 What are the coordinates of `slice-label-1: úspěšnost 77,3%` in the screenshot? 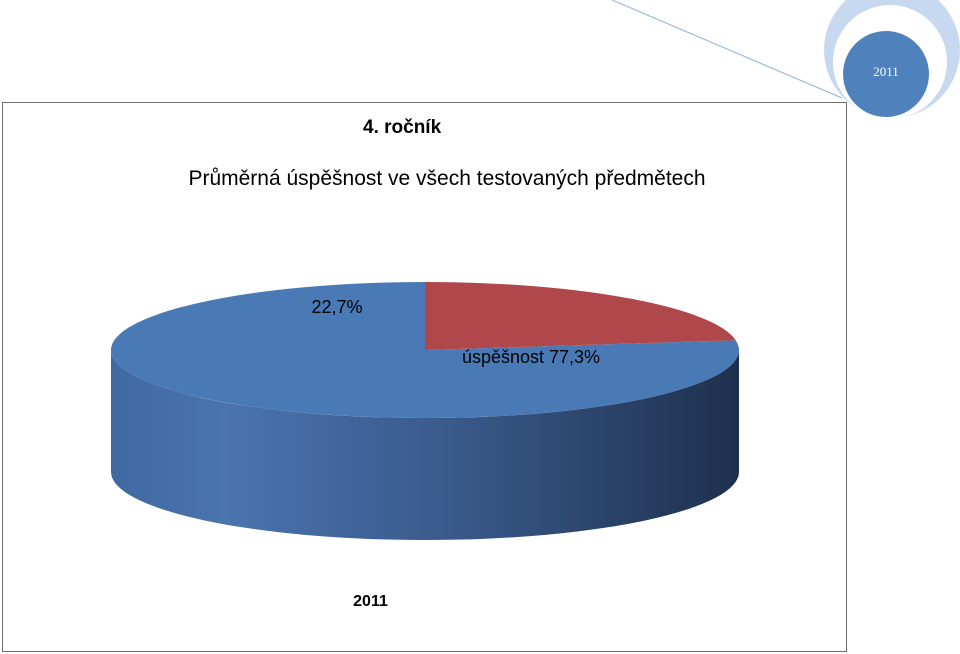 It's located at (531, 357).